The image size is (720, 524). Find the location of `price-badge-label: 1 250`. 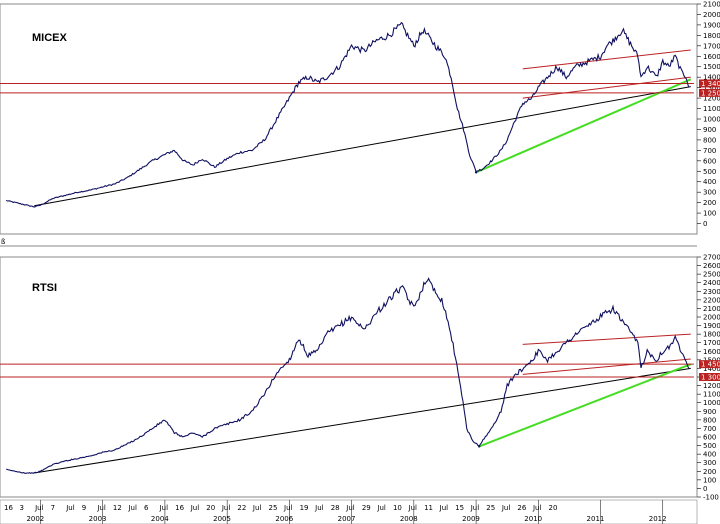

price-badge-label: 1 250 is located at coordinates (710, 93).